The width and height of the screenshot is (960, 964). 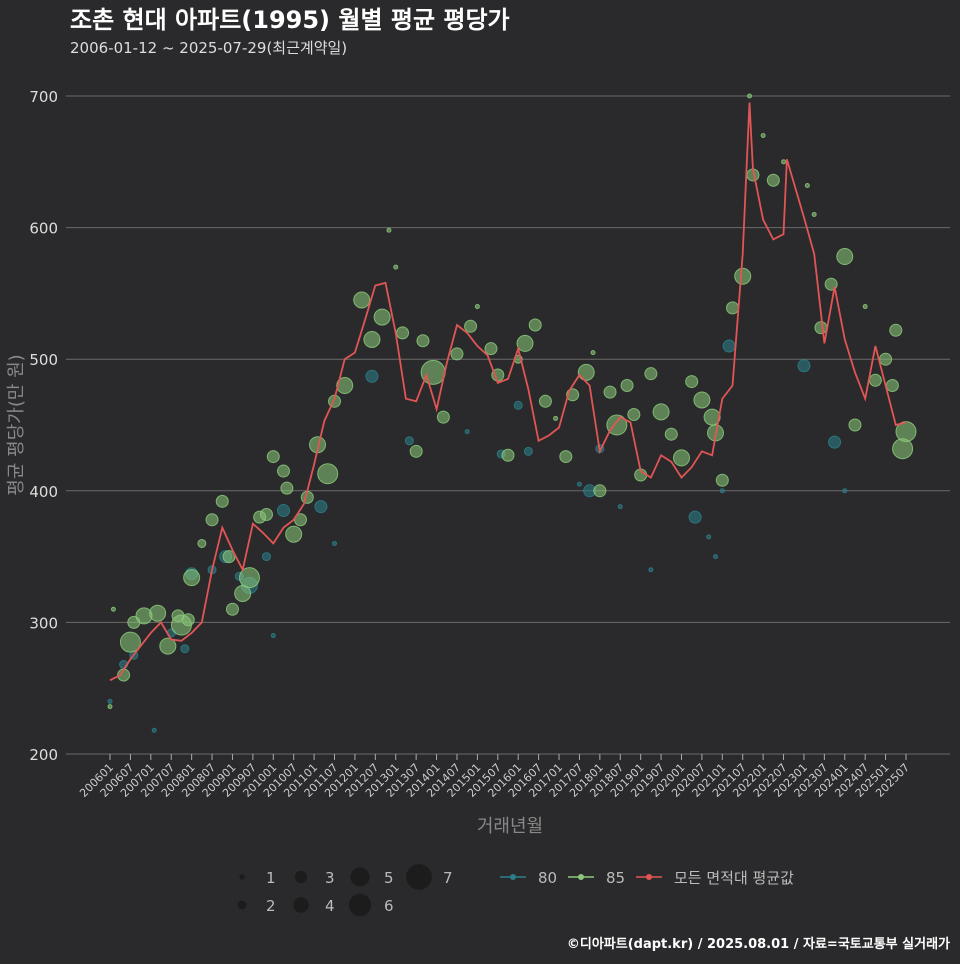 I want to click on y-tick-label: 500, so click(x=43, y=360).